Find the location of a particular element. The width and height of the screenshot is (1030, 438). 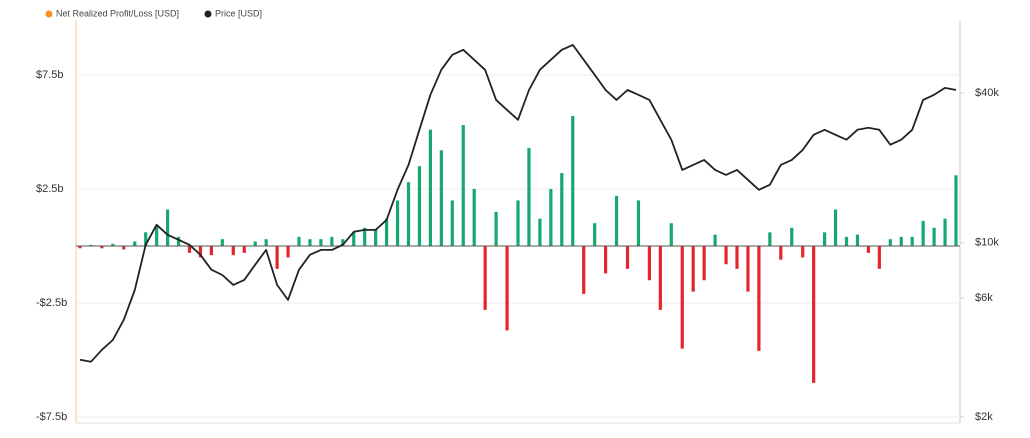

y2-tick-label: $6k is located at coordinates (984, 298).